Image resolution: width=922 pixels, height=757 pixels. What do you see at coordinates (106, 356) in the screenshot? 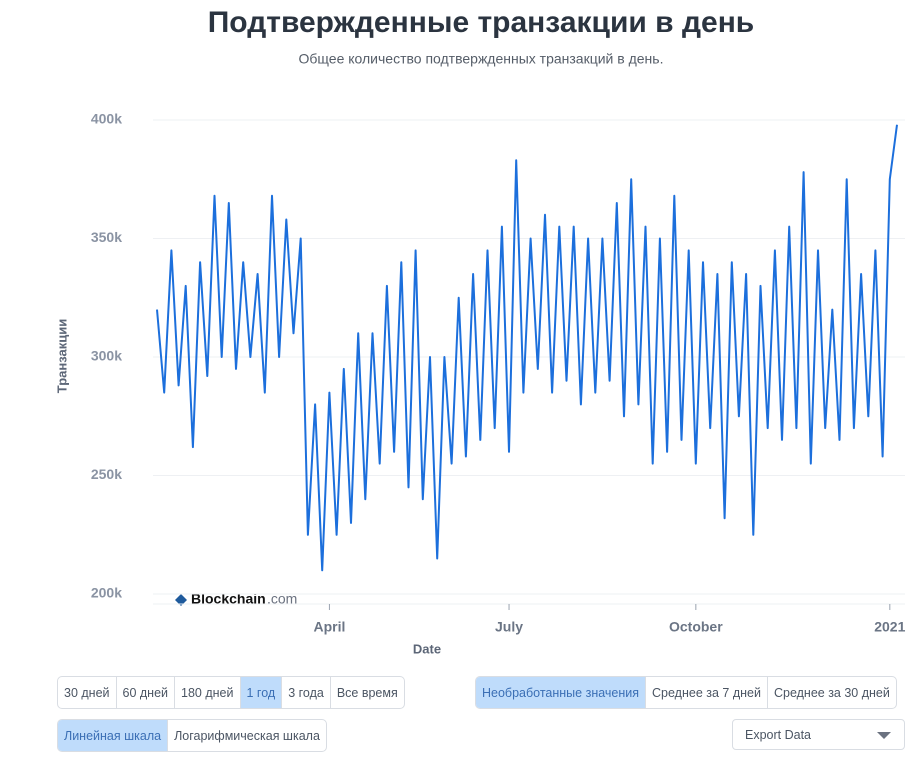
I see `y-tick-label: 300k` at bounding box center [106, 356].